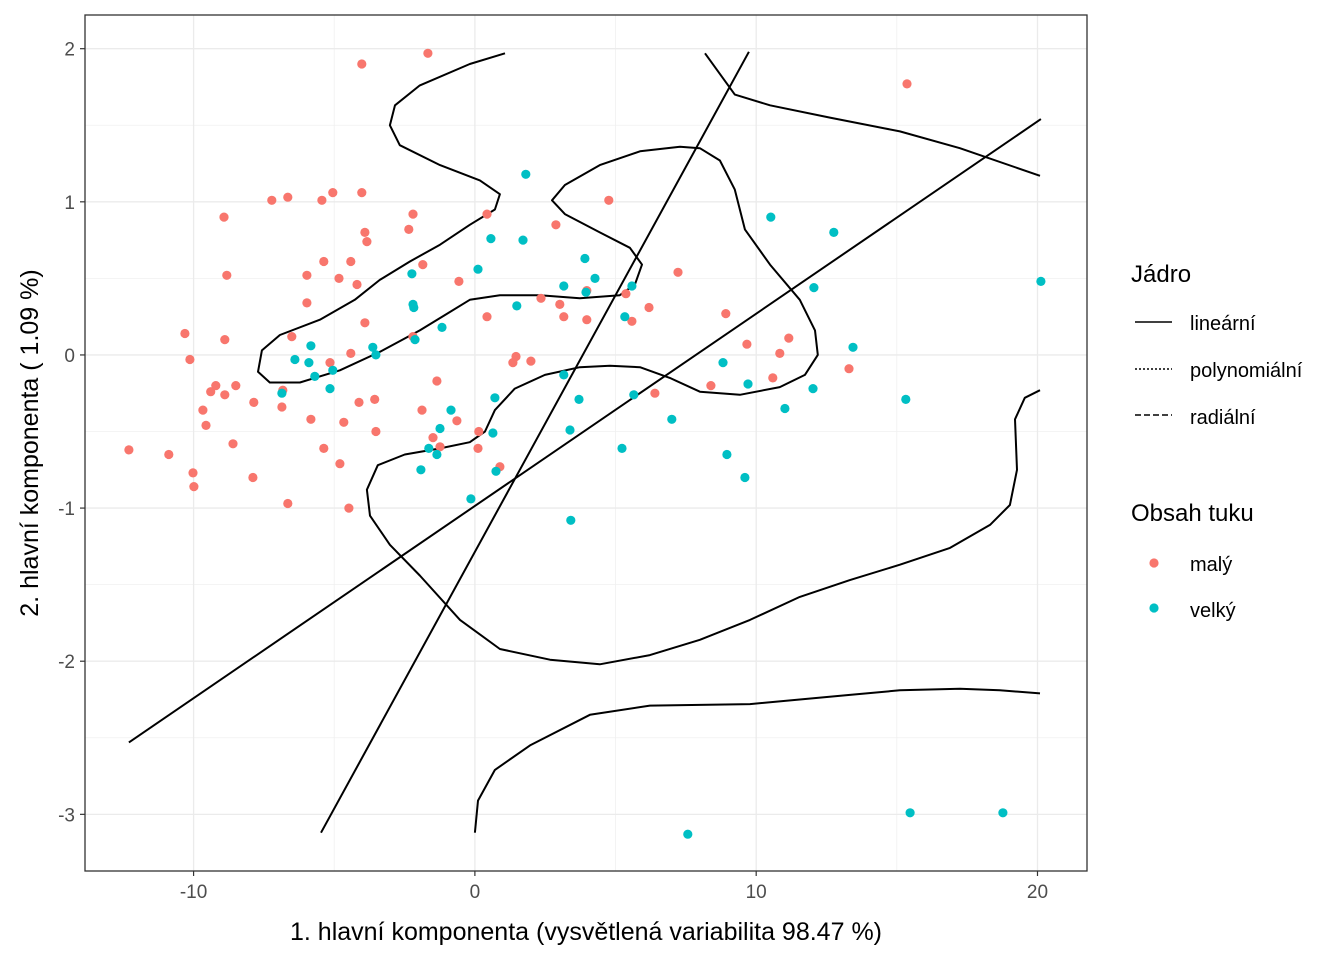 The width and height of the screenshot is (1344, 965). I want to click on x-tick-label: 10, so click(756, 892).